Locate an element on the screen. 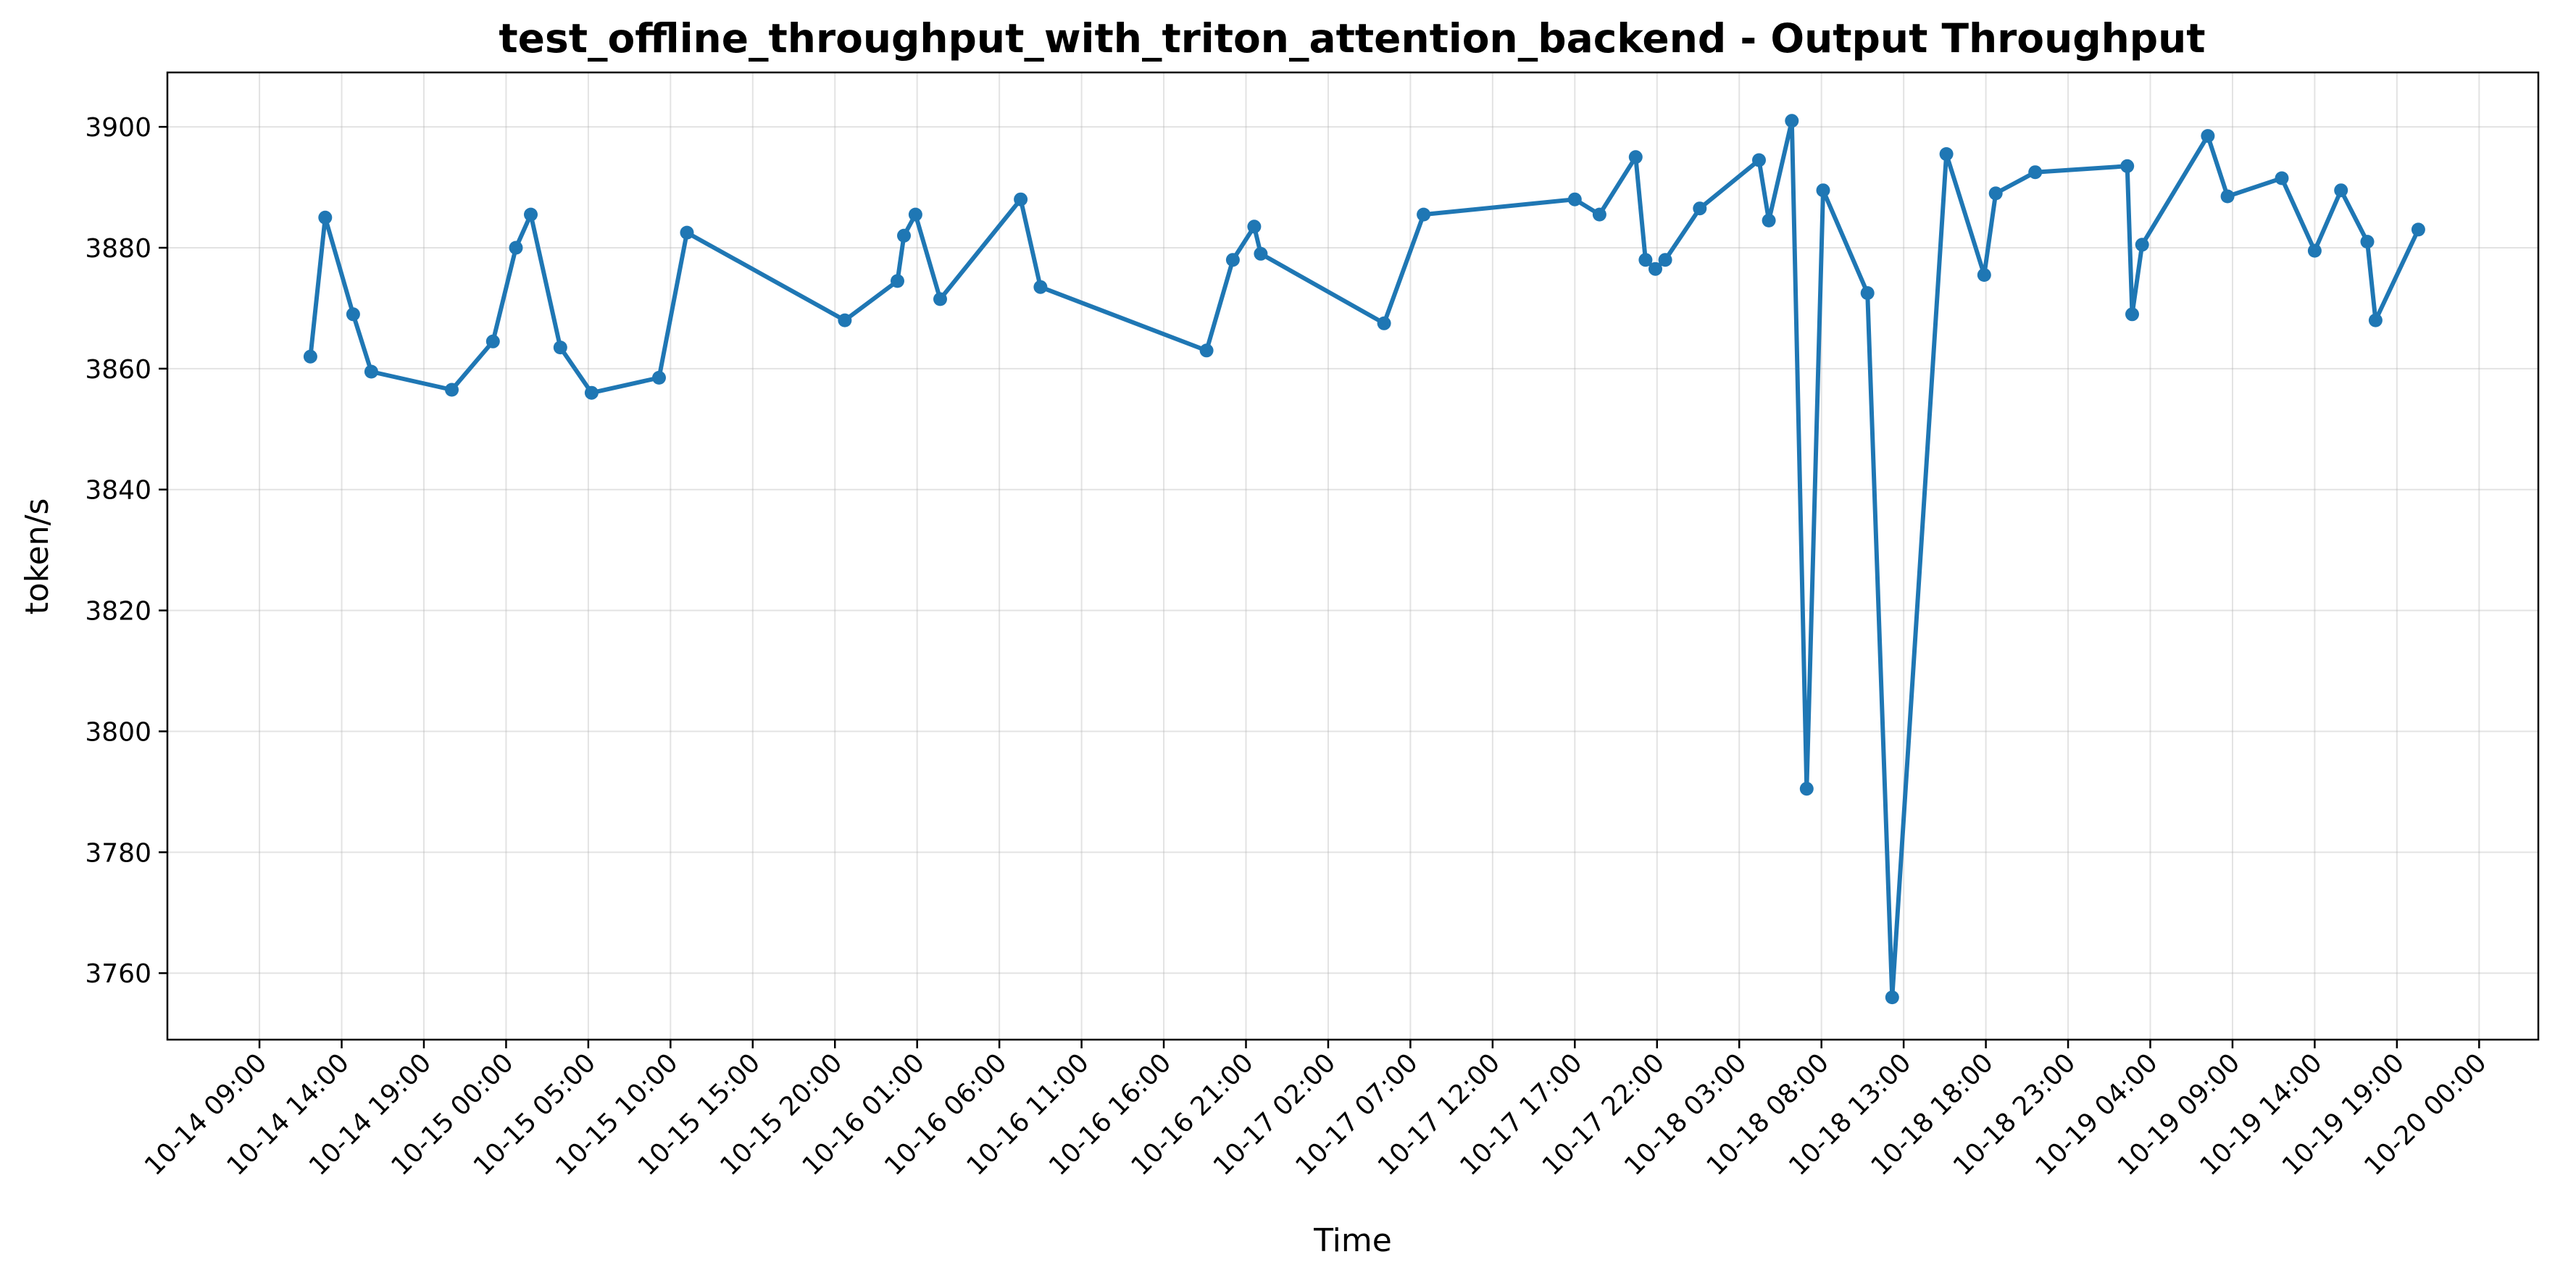 This screenshot has width=2576, height=1278. y-tick-label: 3860 is located at coordinates (118, 370).